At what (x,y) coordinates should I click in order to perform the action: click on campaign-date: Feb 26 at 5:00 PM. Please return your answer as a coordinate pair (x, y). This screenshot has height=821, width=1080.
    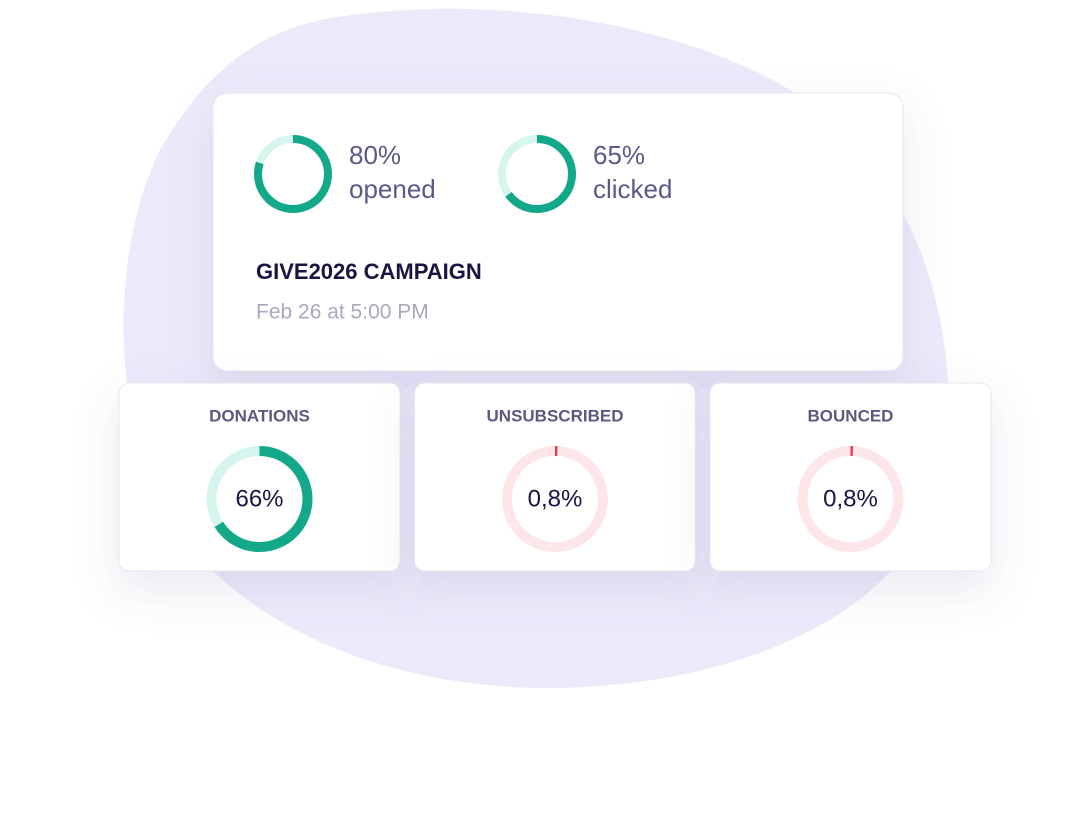
    Looking at the image, I should click on (342, 312).